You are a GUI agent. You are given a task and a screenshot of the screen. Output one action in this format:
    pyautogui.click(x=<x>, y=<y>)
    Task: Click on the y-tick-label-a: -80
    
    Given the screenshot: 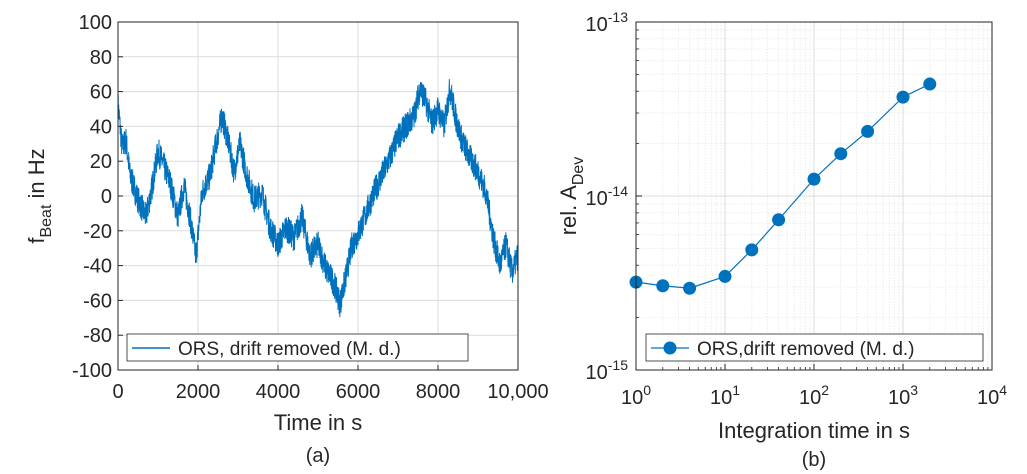 What is the action you would take?
    pyautogui.click(x=97, y=336)
    